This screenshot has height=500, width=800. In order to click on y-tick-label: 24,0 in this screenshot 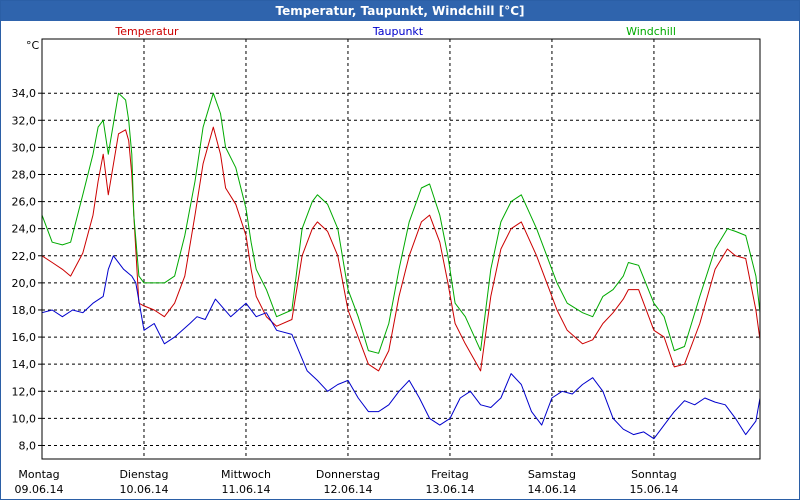, I will do `click(24, 229)`.